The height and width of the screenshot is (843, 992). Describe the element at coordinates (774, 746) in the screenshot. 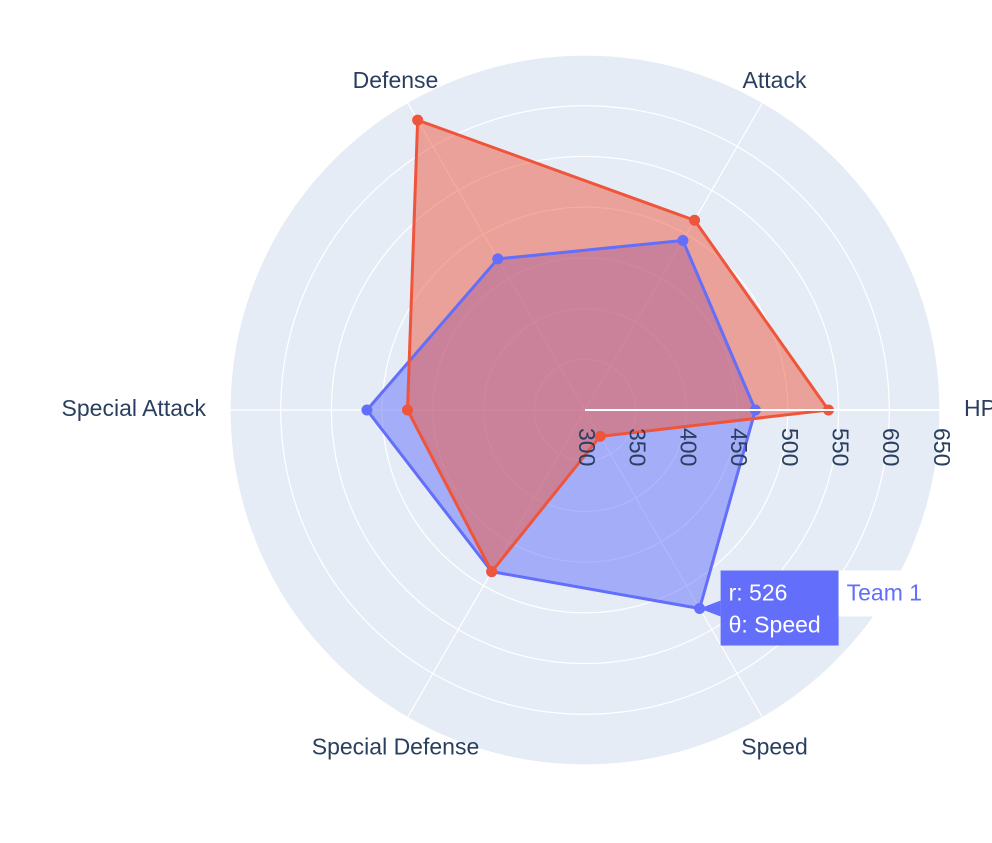

I see `category-label: Speed` at that location.